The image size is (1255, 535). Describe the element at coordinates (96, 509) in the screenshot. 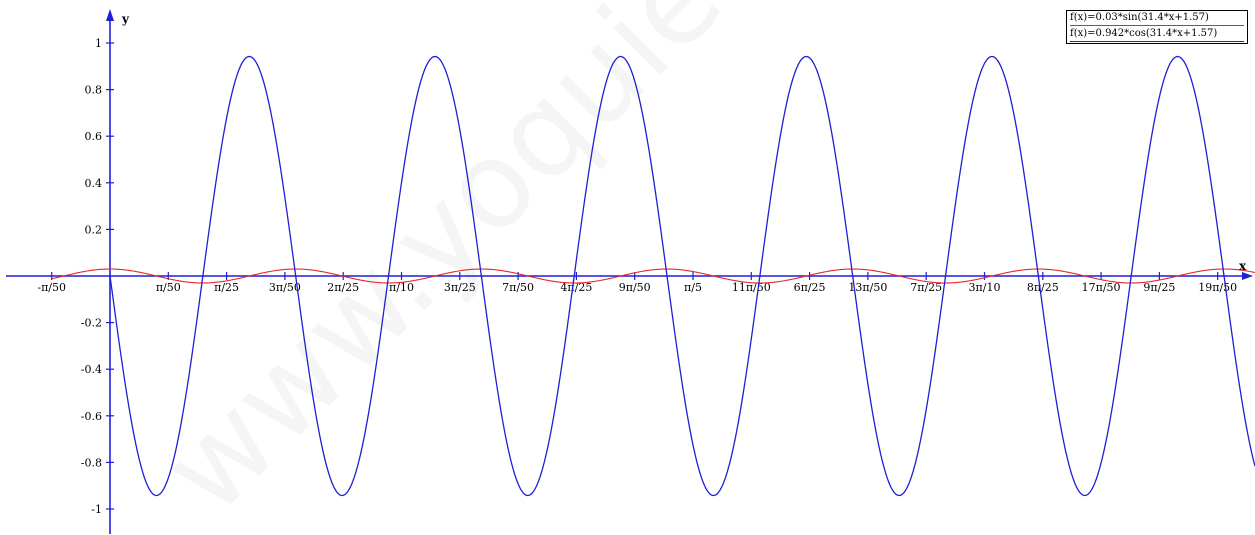

I see `y-tick-label: -1` at that location.